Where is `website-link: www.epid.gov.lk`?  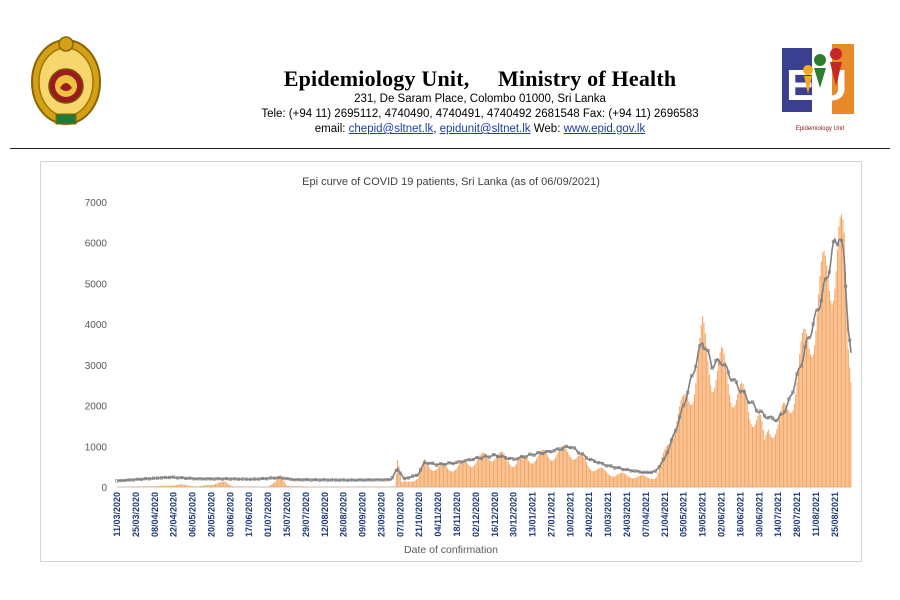 website-link: www.epid.gov.lk is located at coordinates (604, 129).